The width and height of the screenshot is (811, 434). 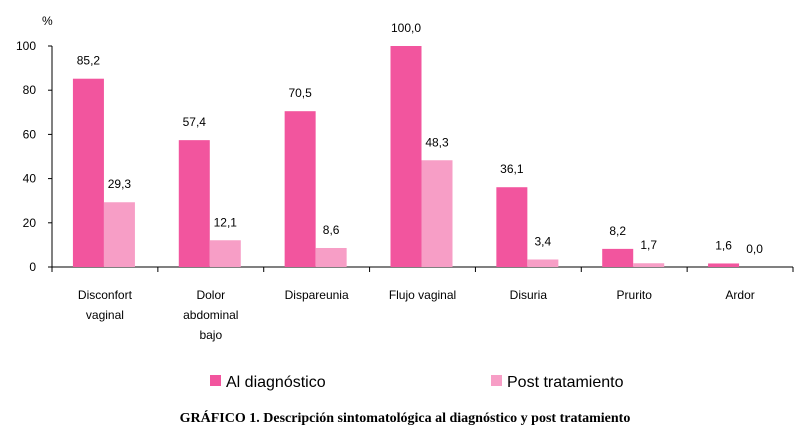 I want to click on y-tick-label: 0, so click(x=32, y=267).